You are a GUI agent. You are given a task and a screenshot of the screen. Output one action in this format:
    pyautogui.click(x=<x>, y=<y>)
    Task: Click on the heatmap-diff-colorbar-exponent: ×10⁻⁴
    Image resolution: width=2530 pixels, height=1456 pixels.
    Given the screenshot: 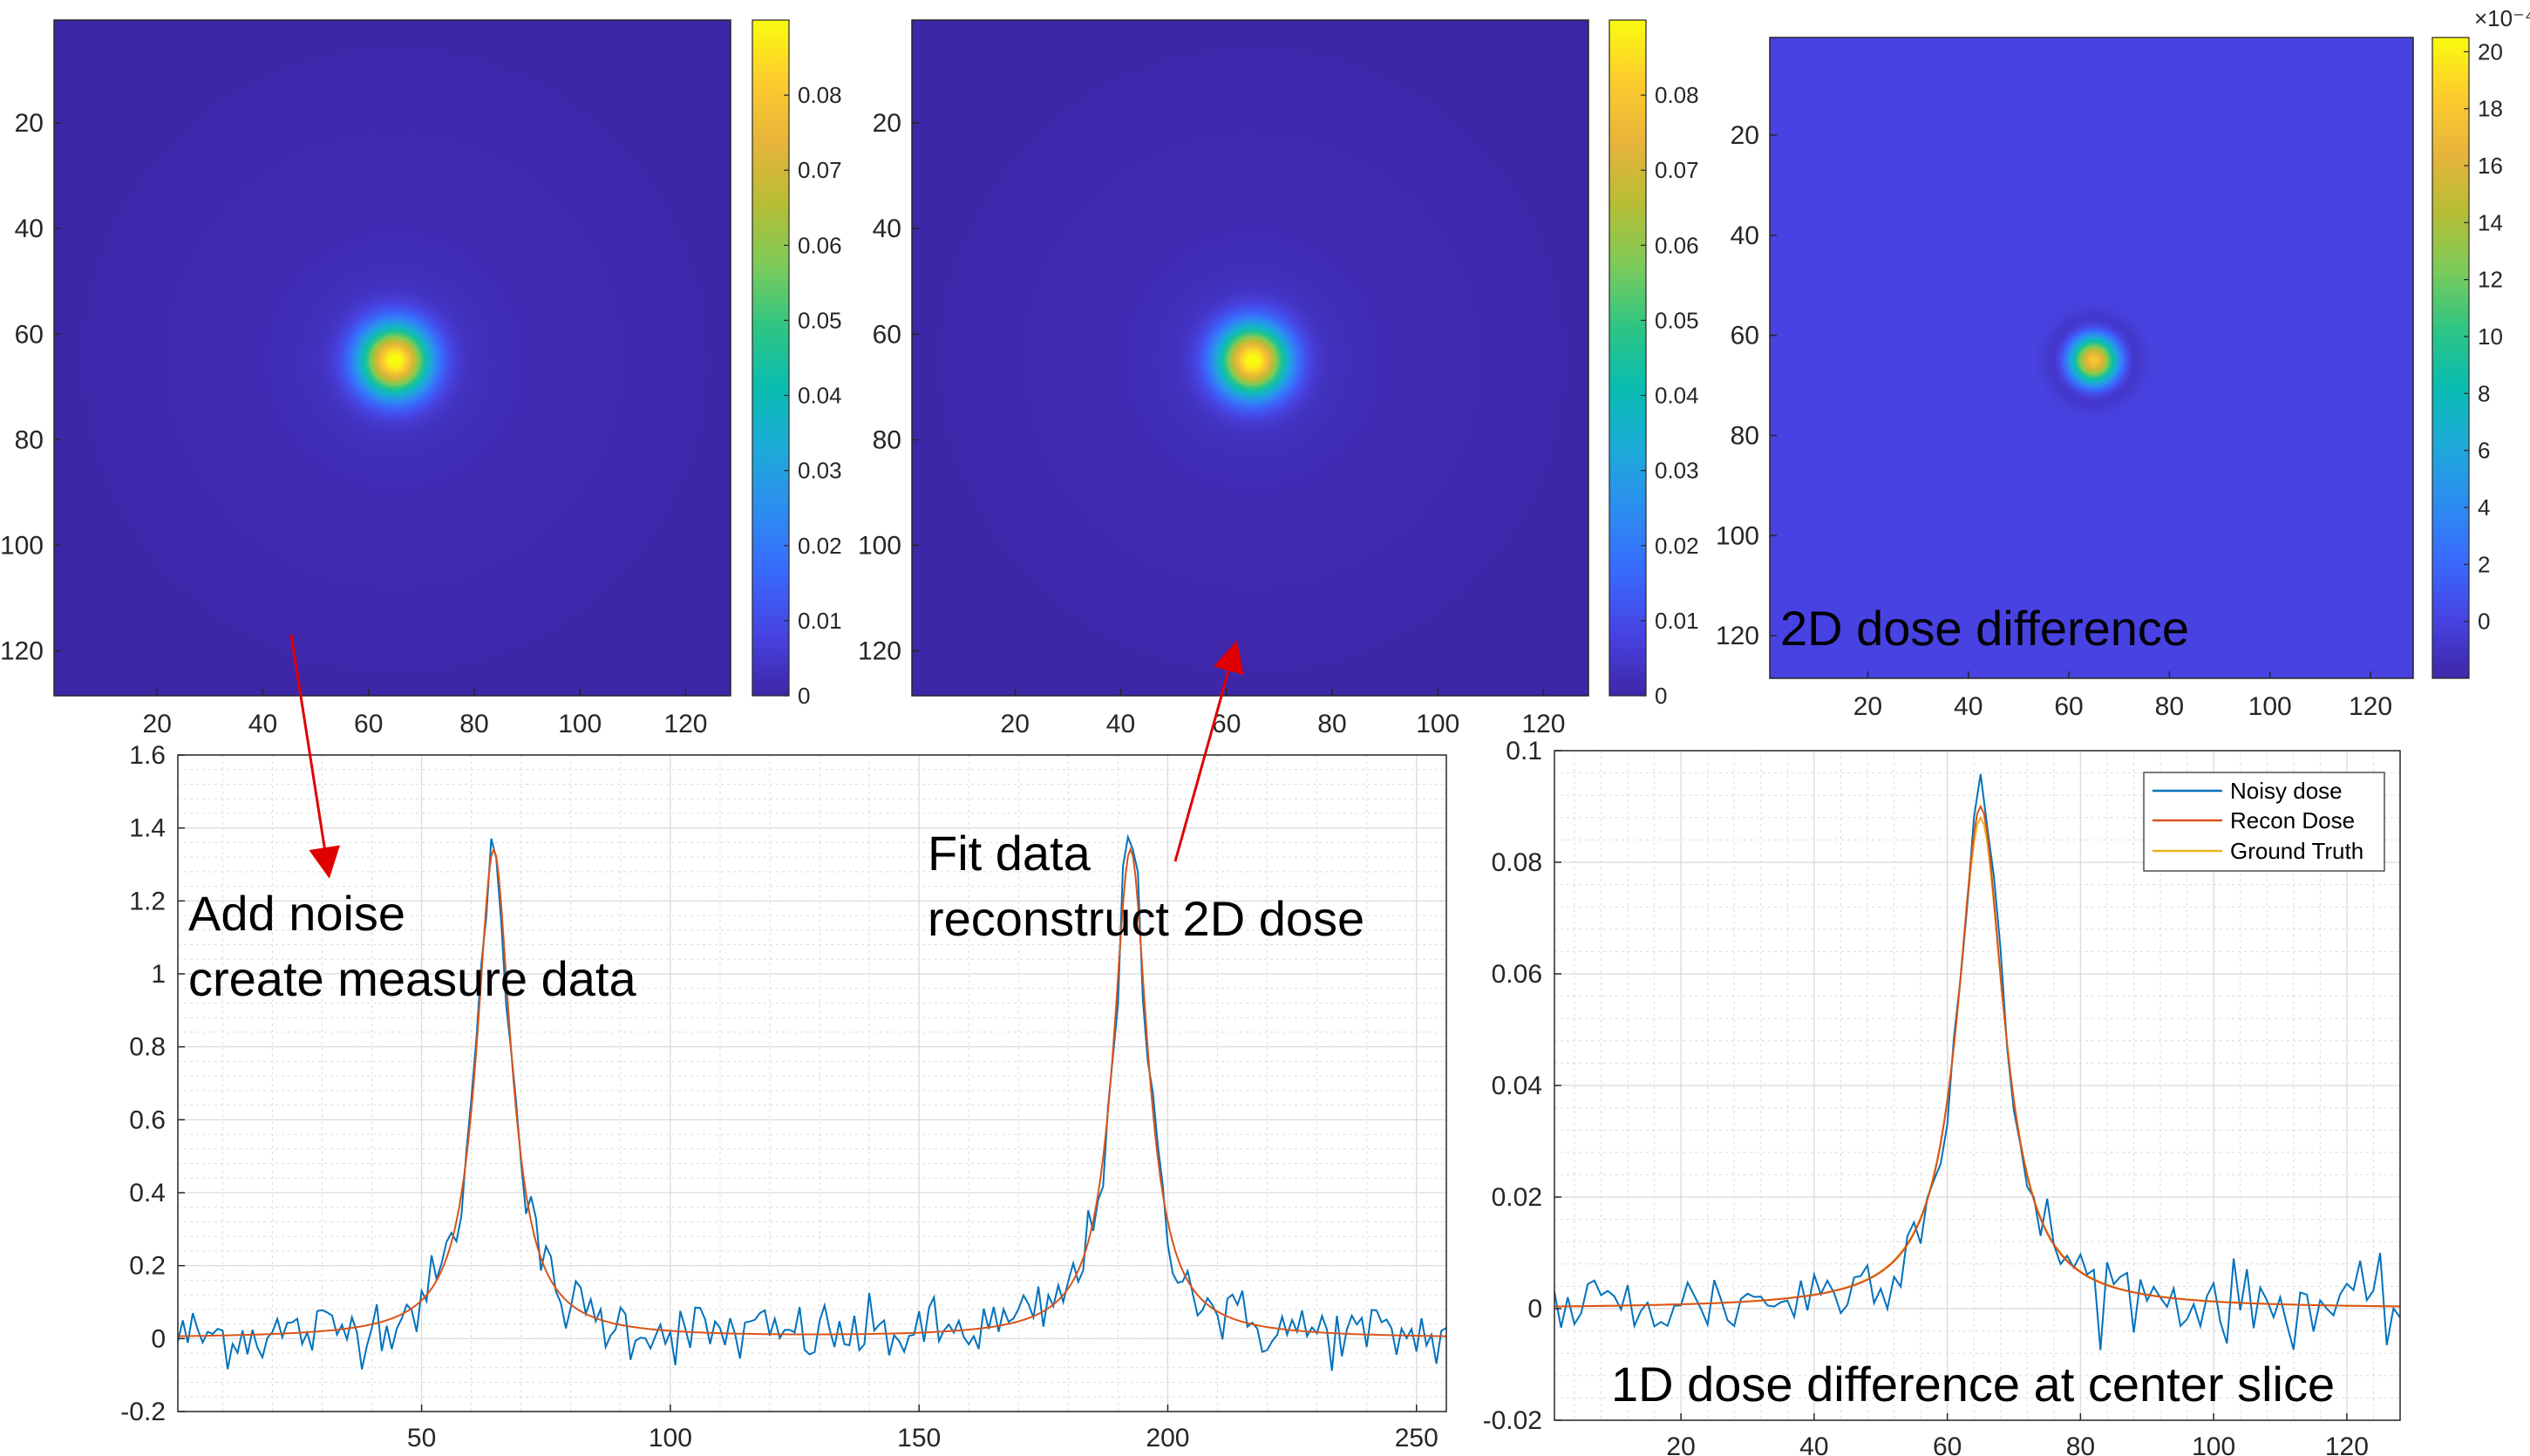 What is the action you would take?
    pyautogui.click(x=2502, y=18)
    